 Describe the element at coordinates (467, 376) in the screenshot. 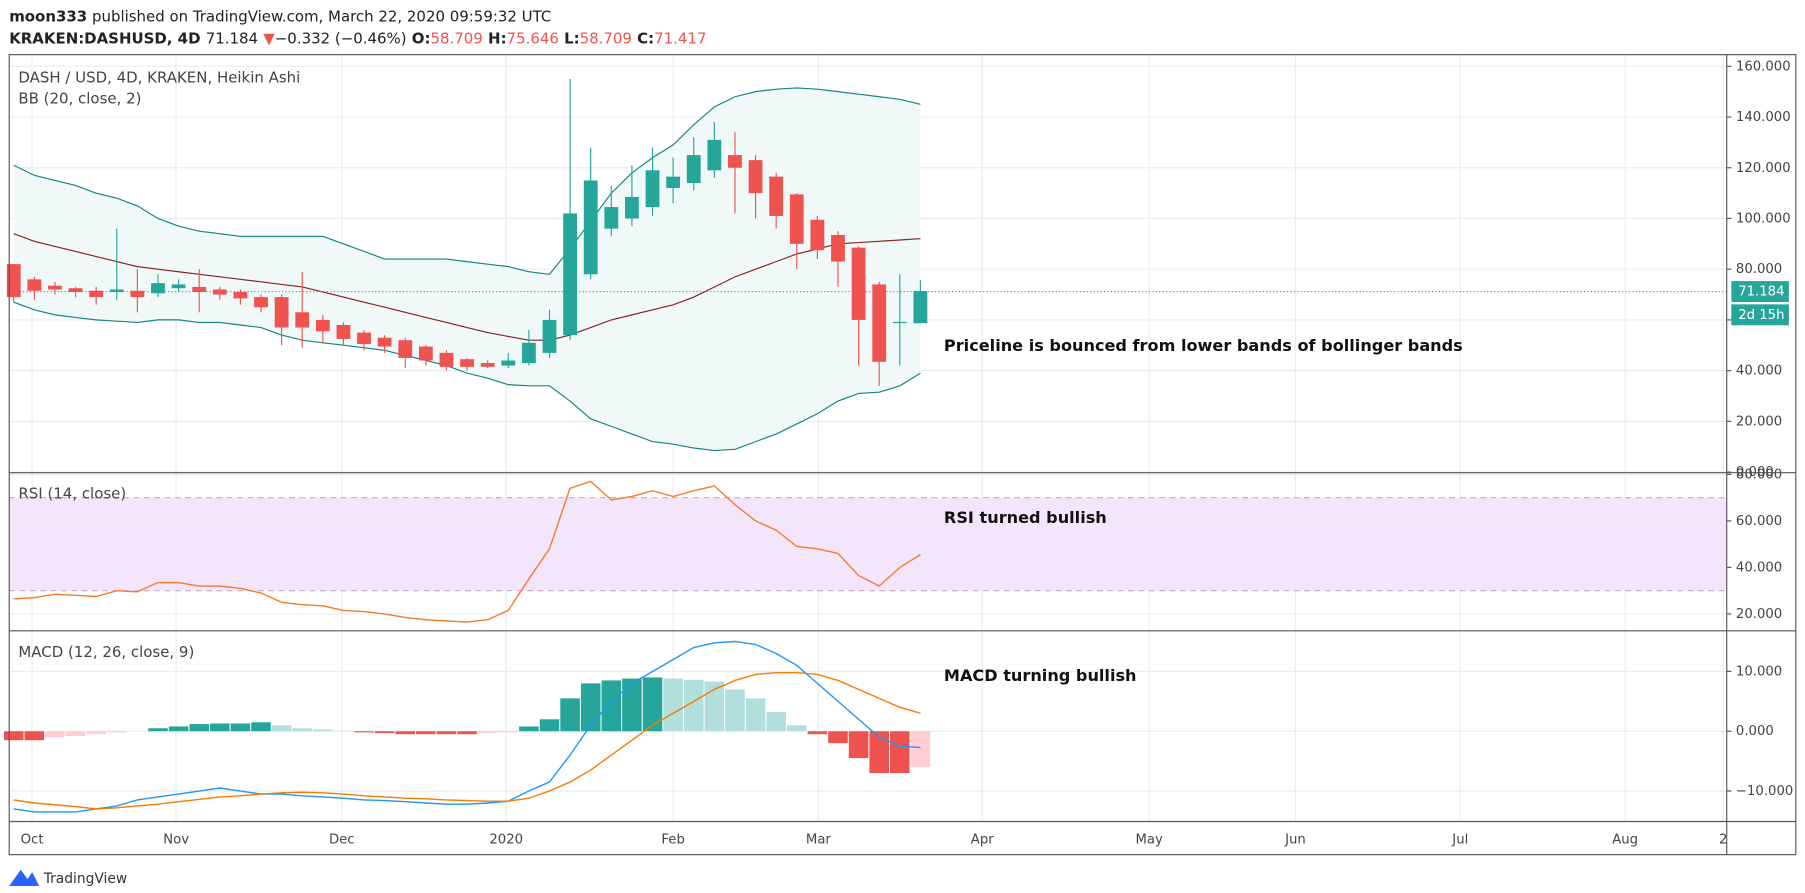

I see `lower-band` at that location.